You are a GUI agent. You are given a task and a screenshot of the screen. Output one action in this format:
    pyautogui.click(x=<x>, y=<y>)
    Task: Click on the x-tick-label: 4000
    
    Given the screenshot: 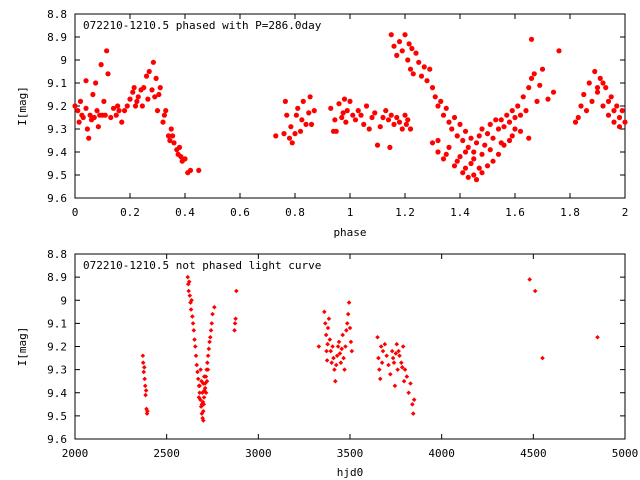 What is the action you would take?
    pyautogui.click(x=441, y=453)
    